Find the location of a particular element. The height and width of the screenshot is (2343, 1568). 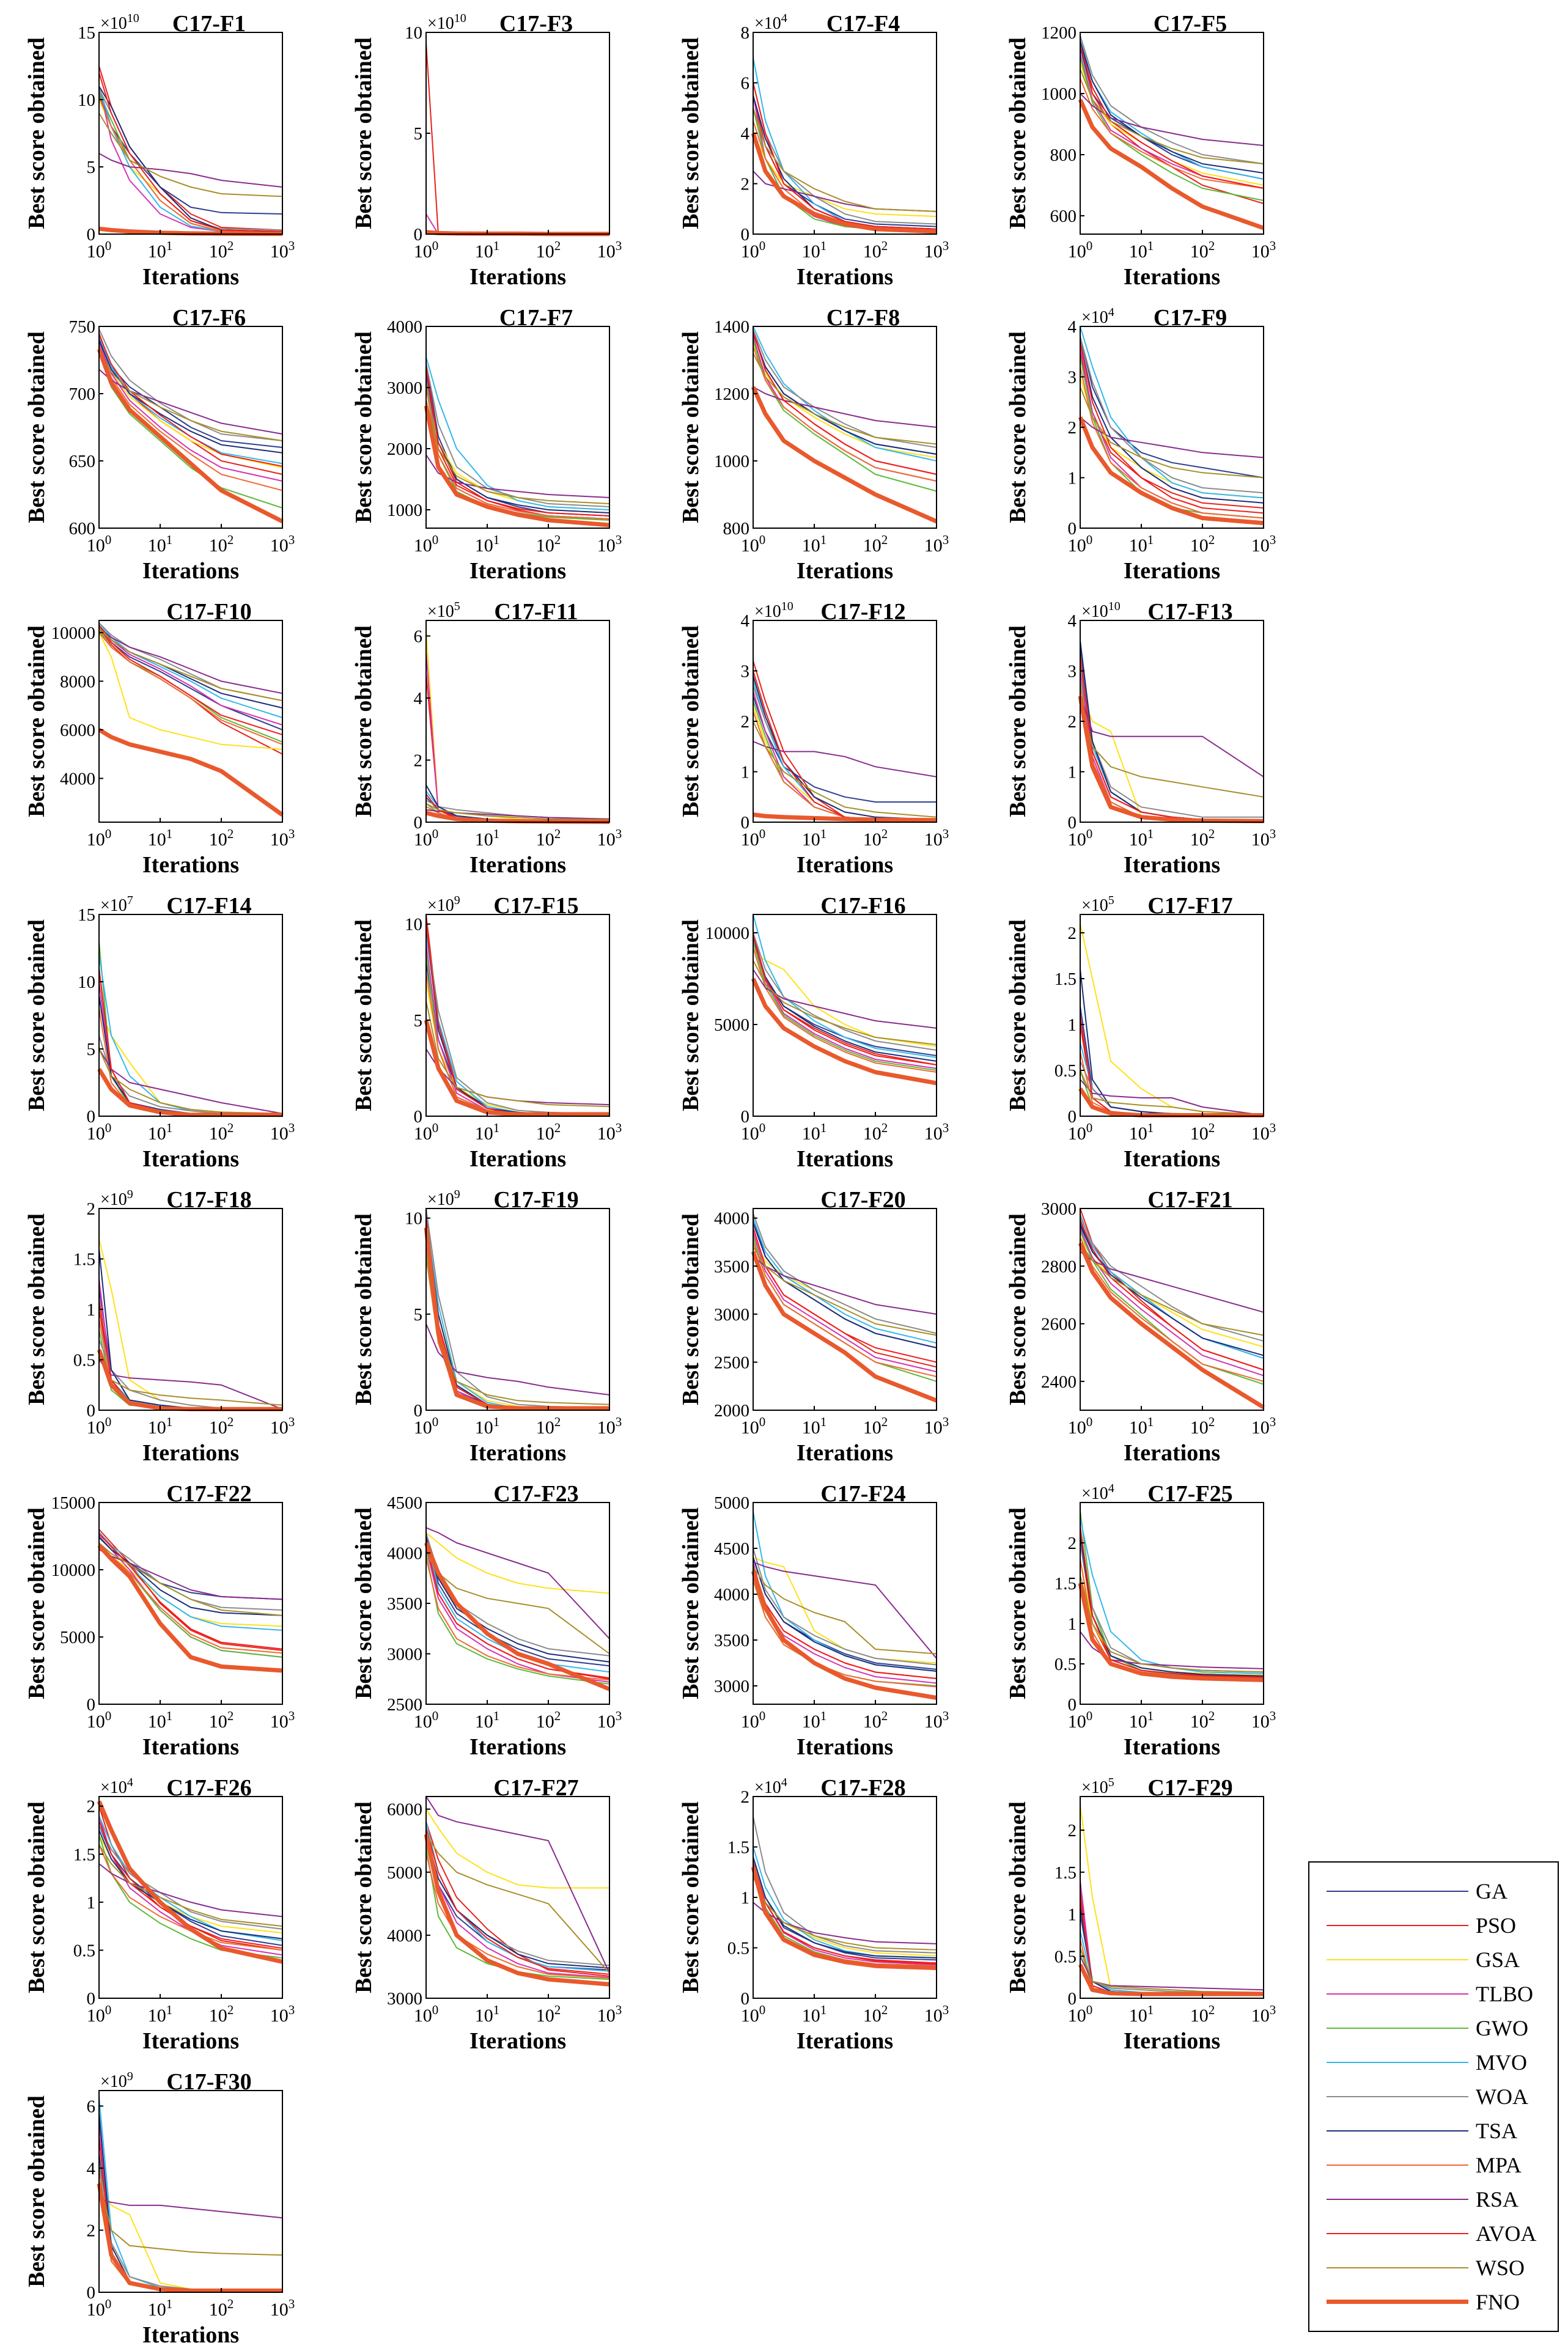

legend-item-wso: WSO is located at coordinates (1433, 2267).